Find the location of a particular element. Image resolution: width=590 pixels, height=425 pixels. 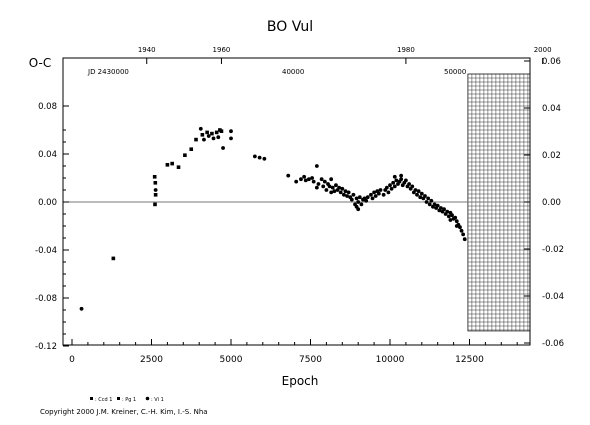

y-axis-label: O-C is located at coordinates (40, 63).